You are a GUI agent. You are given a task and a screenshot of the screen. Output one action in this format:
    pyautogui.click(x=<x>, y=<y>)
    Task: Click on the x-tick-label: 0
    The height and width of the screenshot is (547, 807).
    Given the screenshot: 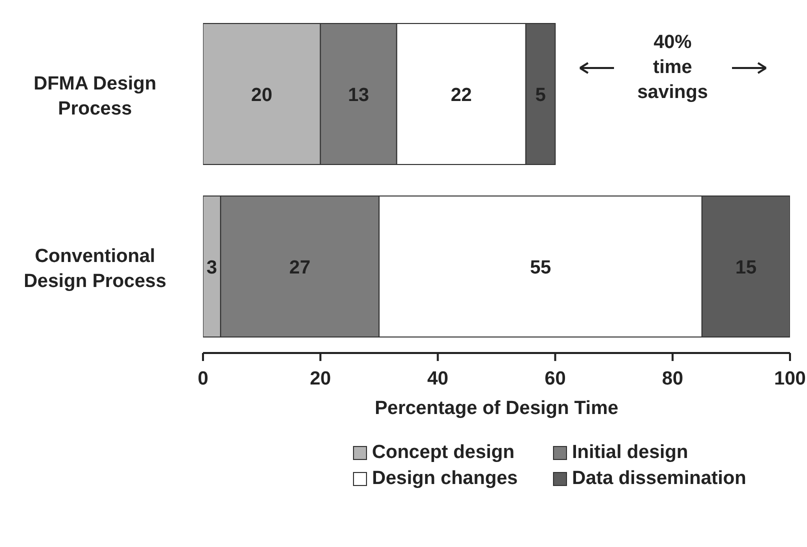 What is the action you would take?
    pyautogui.click(x=203, y=379)
    